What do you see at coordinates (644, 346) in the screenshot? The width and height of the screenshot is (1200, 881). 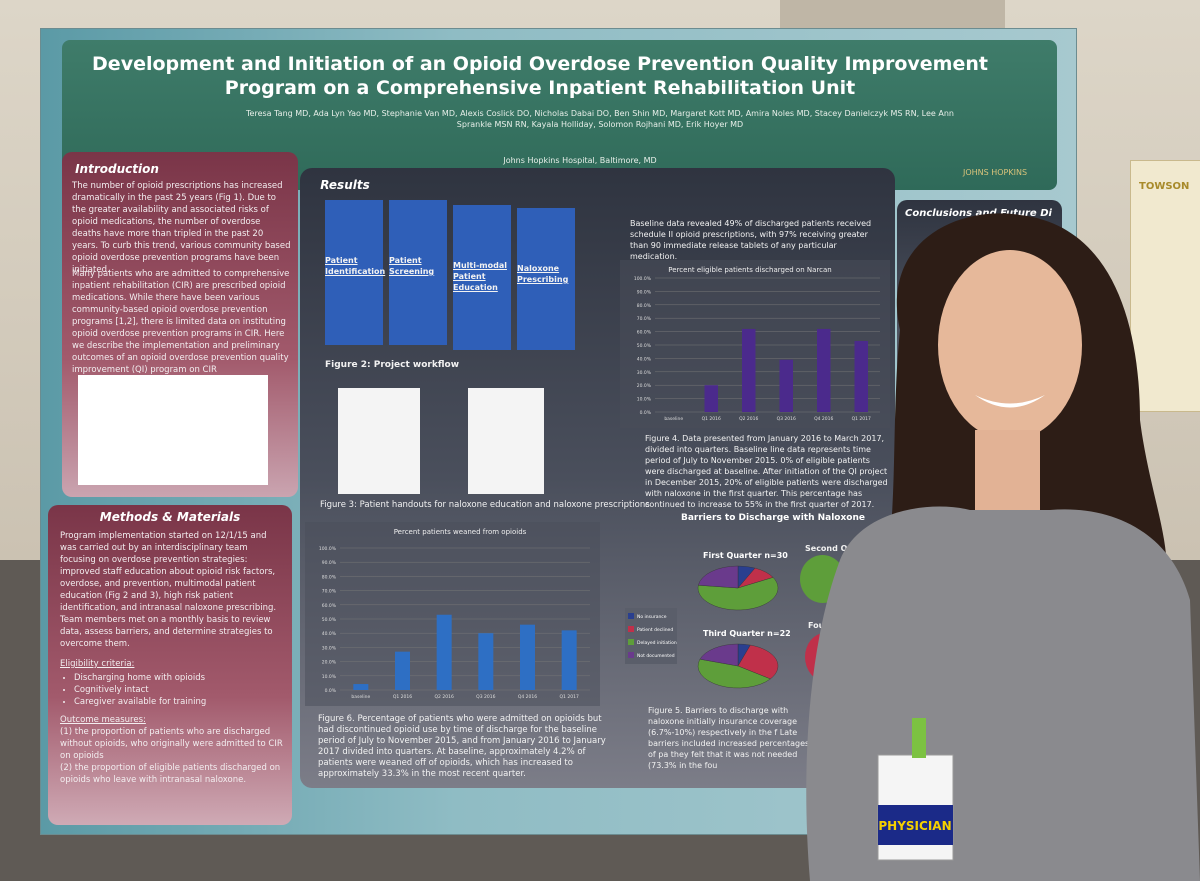 I see `y-tick-label: 50.0%` at bounding box center [644, 346].